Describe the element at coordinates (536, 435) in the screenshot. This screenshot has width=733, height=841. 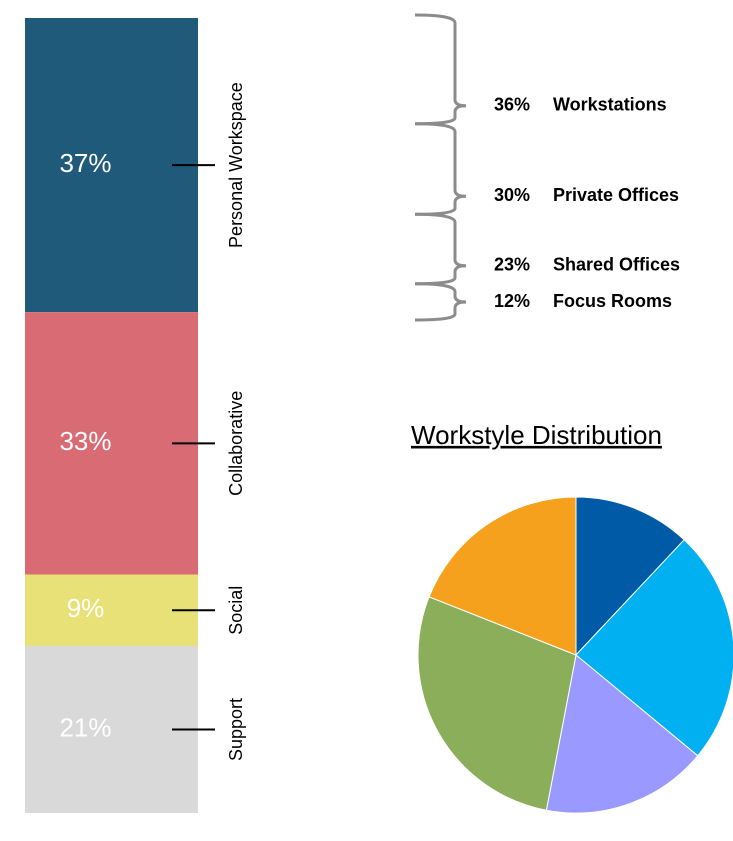
I see `pie-title: Workstyle Distribution` at that location.